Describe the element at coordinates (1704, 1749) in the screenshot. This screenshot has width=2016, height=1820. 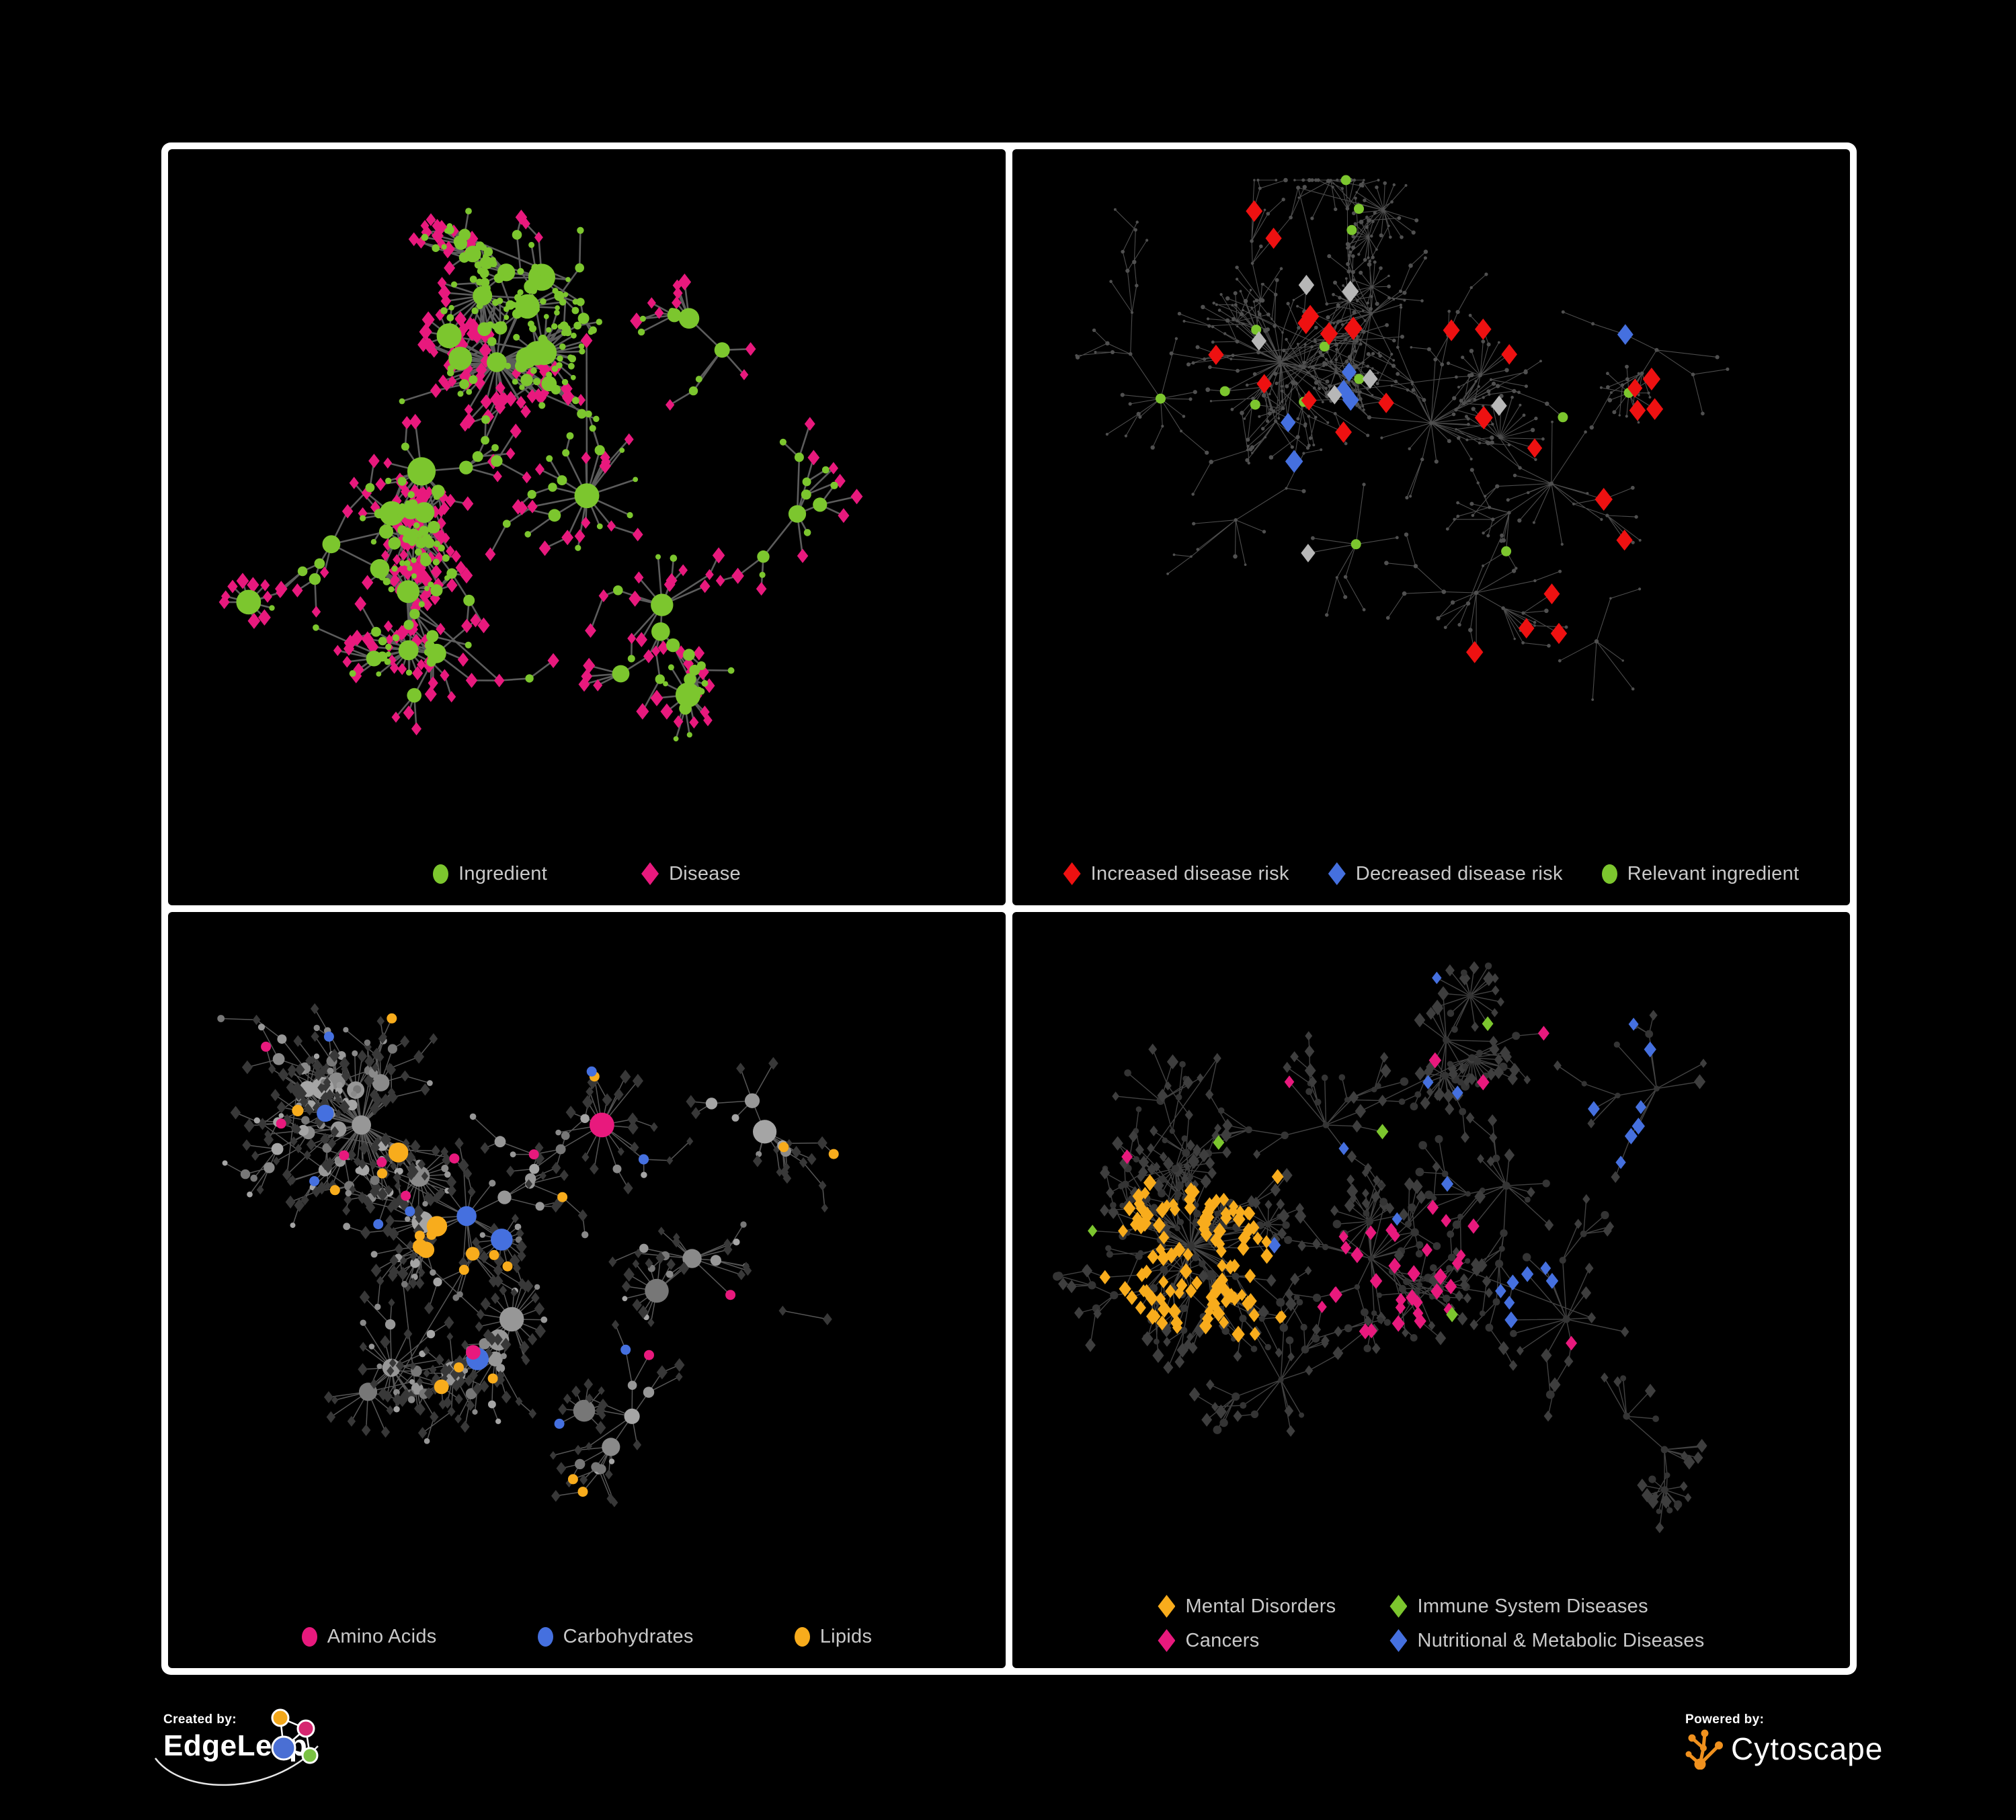
I see `cytoscape-logo-icon` at that location.